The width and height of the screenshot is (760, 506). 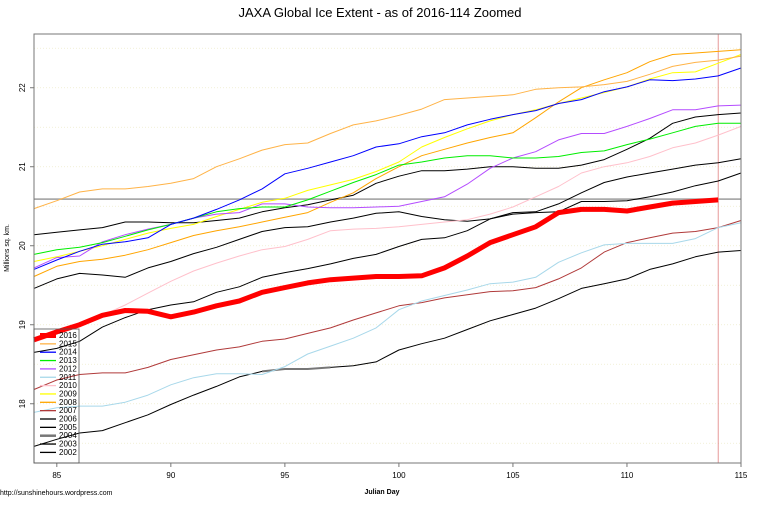 What do you see at coordinates (68, 360) in the screenshot?
I see `legend-label-2013: 2013` at bounding box center [68, 360].